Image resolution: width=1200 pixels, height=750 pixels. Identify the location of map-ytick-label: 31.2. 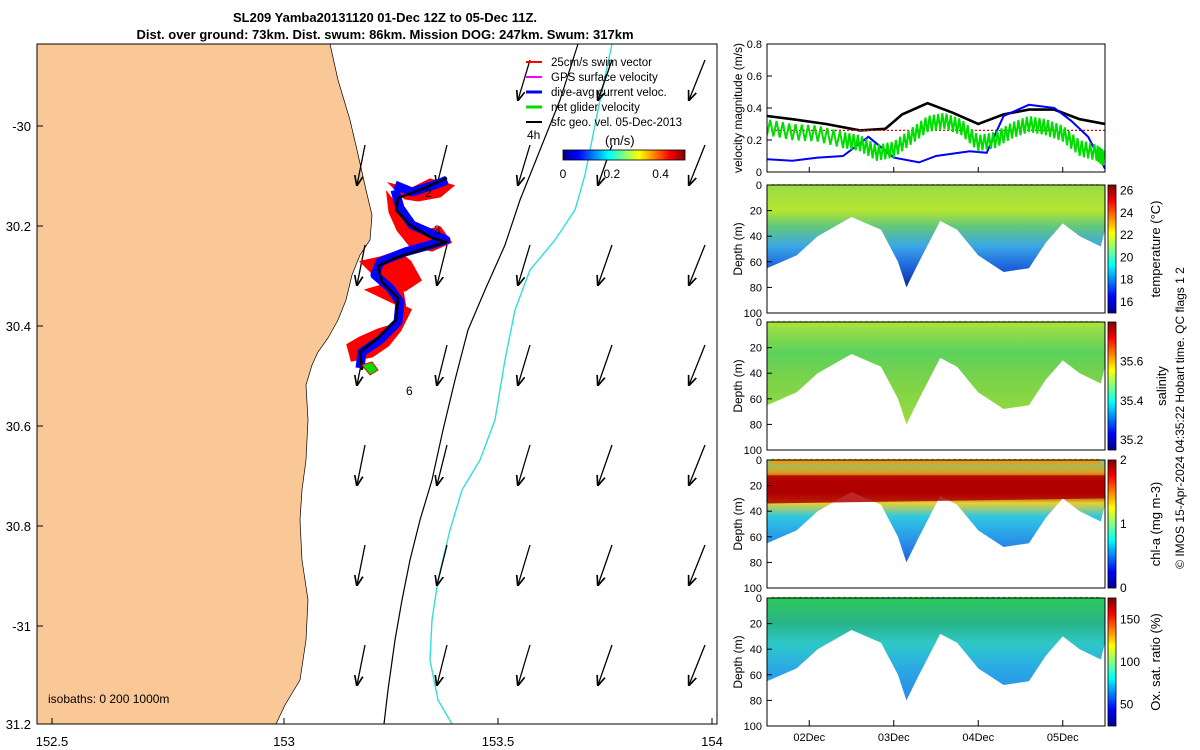
(18, 724).